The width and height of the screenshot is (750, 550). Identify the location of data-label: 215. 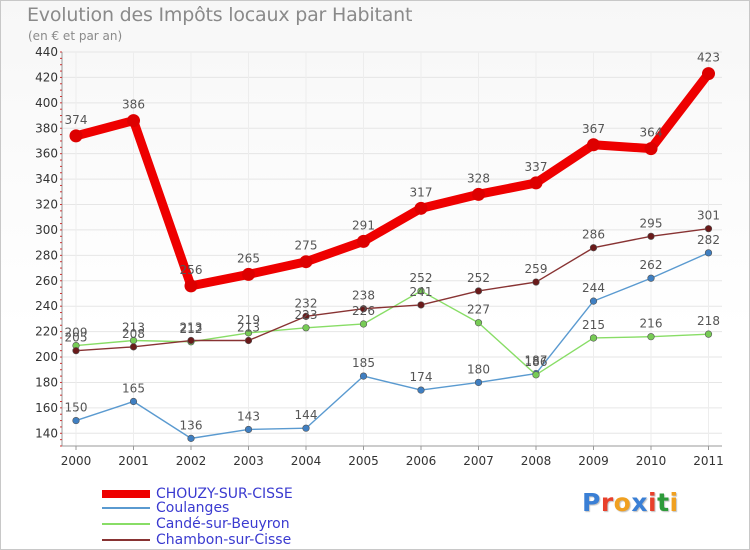
(593, 325).